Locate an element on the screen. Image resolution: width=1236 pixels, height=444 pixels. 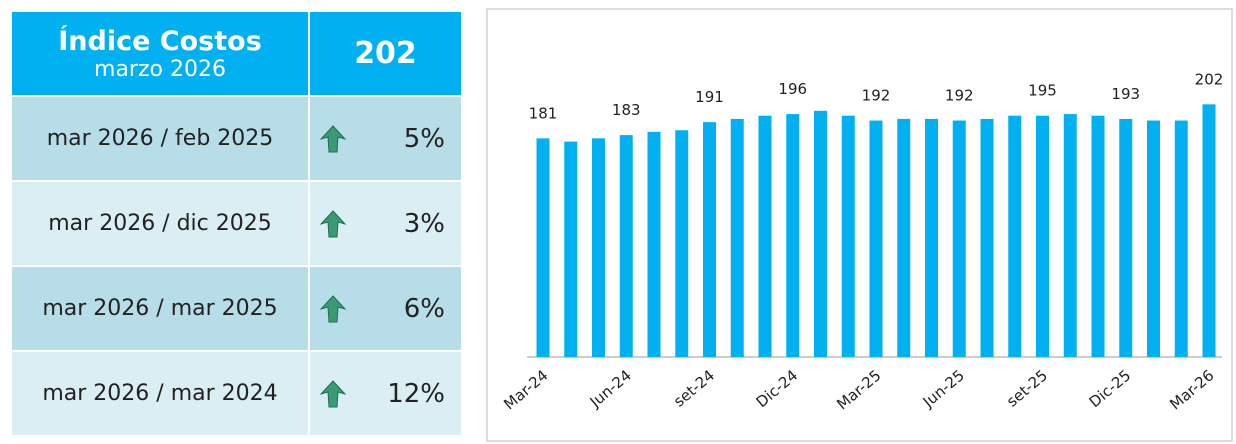
row: mar 2026 / dic 2025 3% is located at coordinates (236, 223).